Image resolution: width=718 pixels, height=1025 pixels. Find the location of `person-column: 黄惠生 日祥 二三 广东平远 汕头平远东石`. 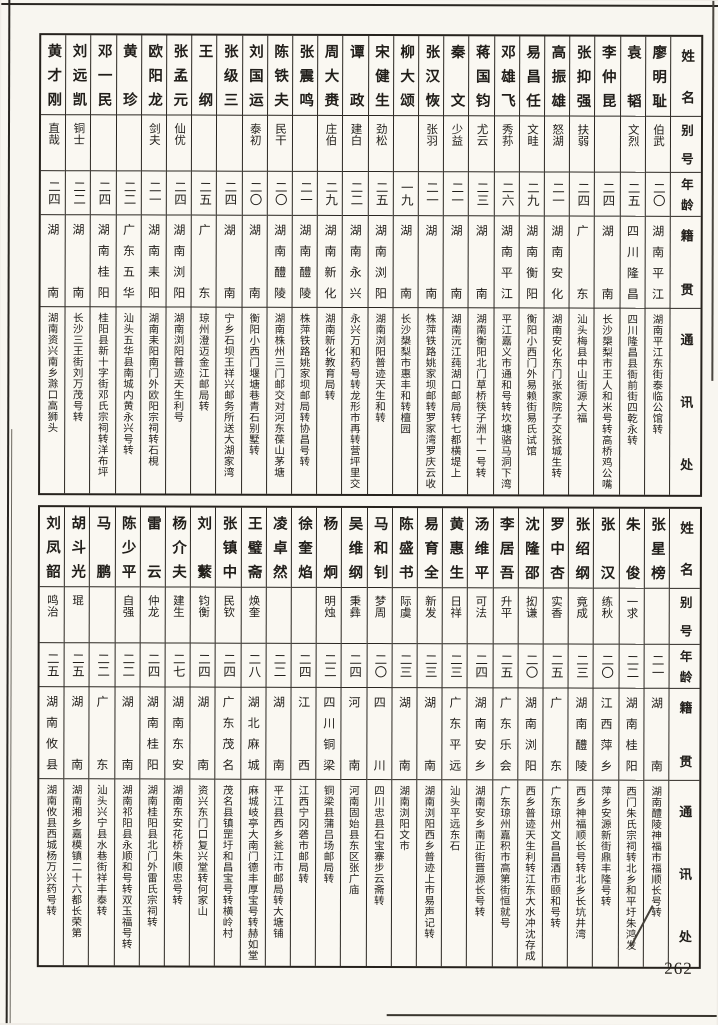

person-column: 黄惠生 日祥 二三 广东平远 汕头平远东石 is located at coordinates (454, 737).